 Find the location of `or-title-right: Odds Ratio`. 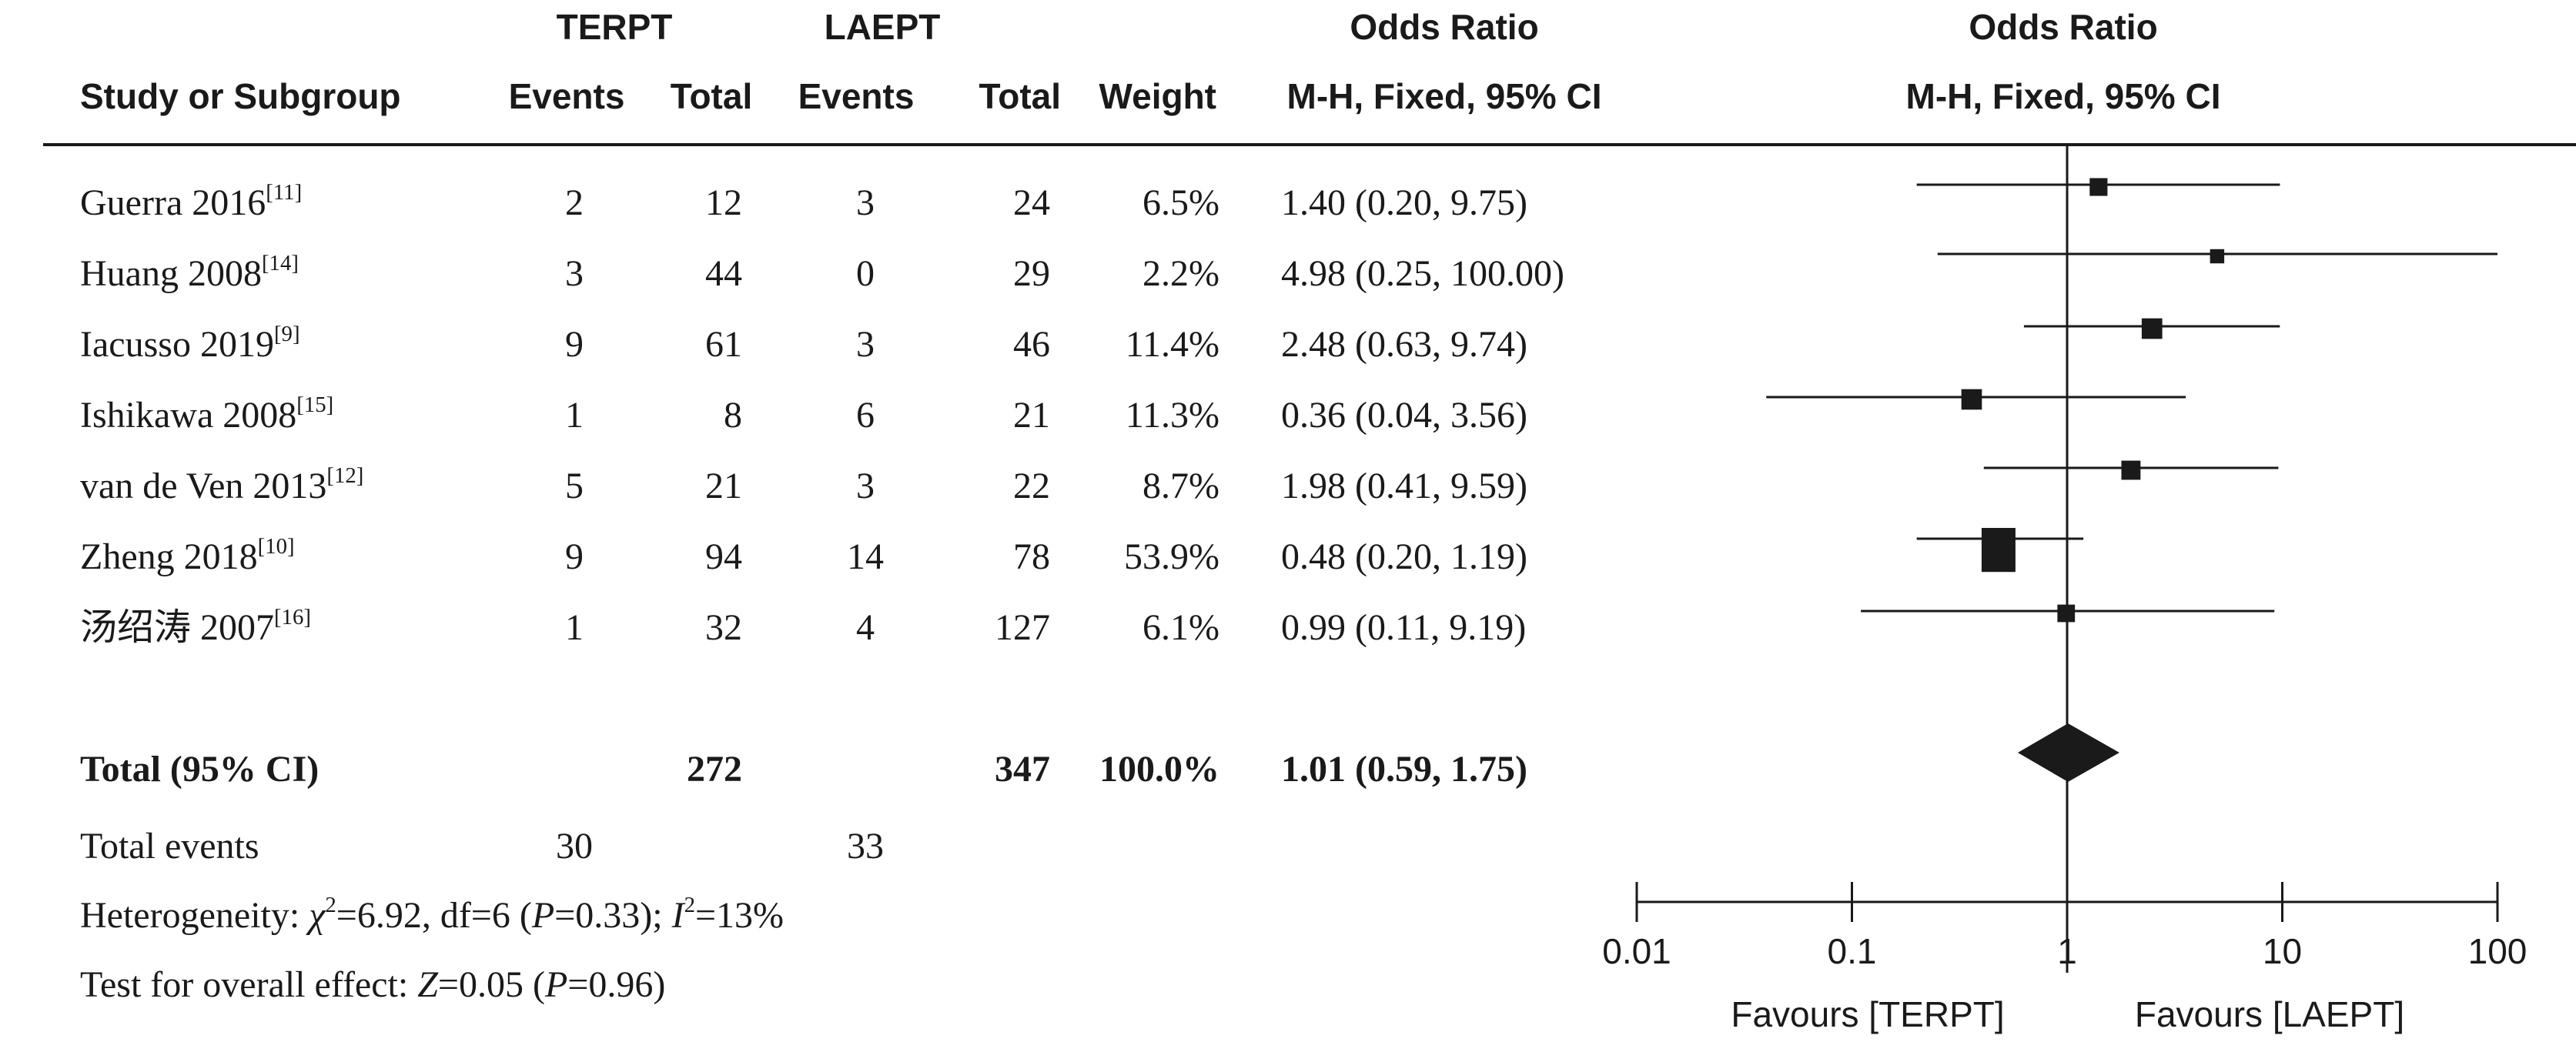

or-title-right: Odds Ratio is located at coordinates (2063, 27).